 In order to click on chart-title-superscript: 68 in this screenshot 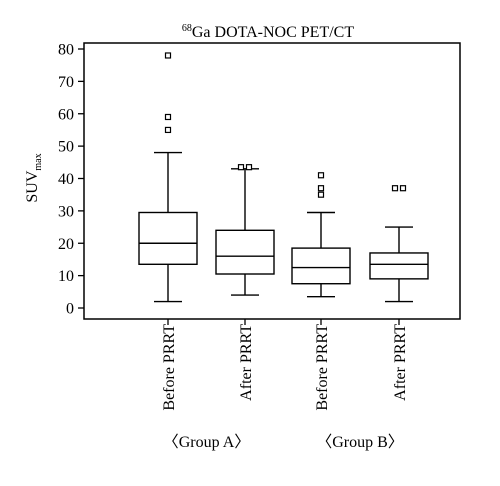, I will do `click(187, 28)`.